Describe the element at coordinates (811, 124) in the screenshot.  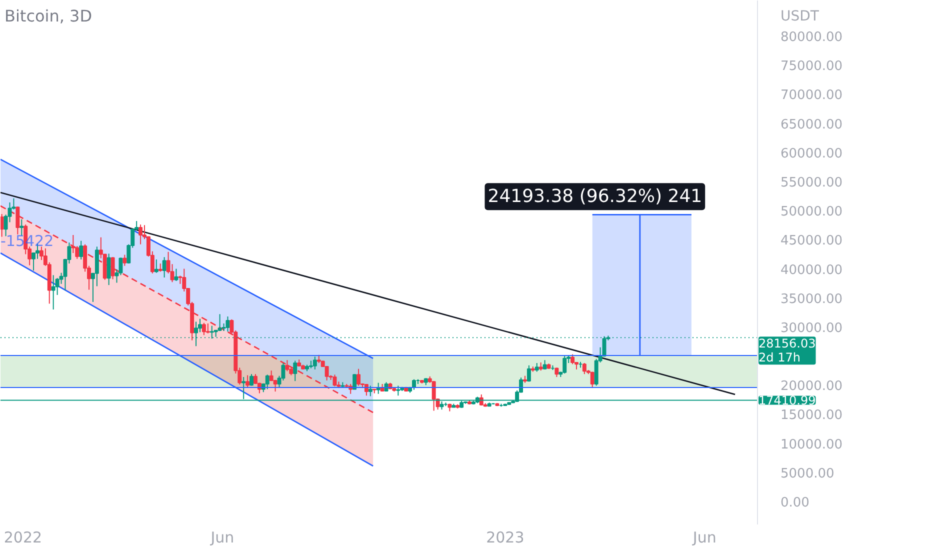
I see `y-tick-label: 65000.00` at that location.